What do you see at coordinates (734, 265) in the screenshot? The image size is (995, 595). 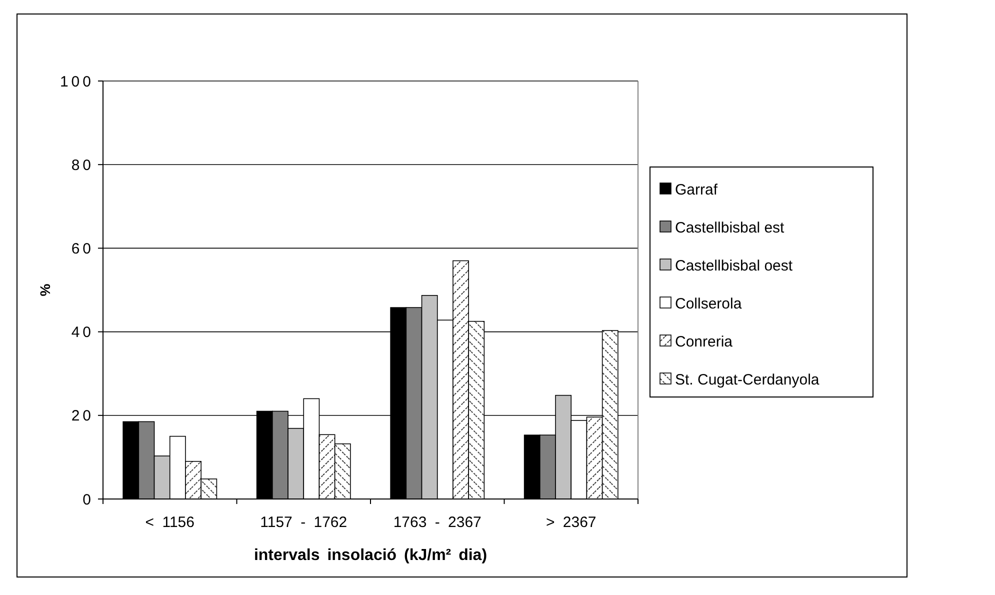 I see `legend-label: Castellbisbal oest` at bounding box center [734, 265].